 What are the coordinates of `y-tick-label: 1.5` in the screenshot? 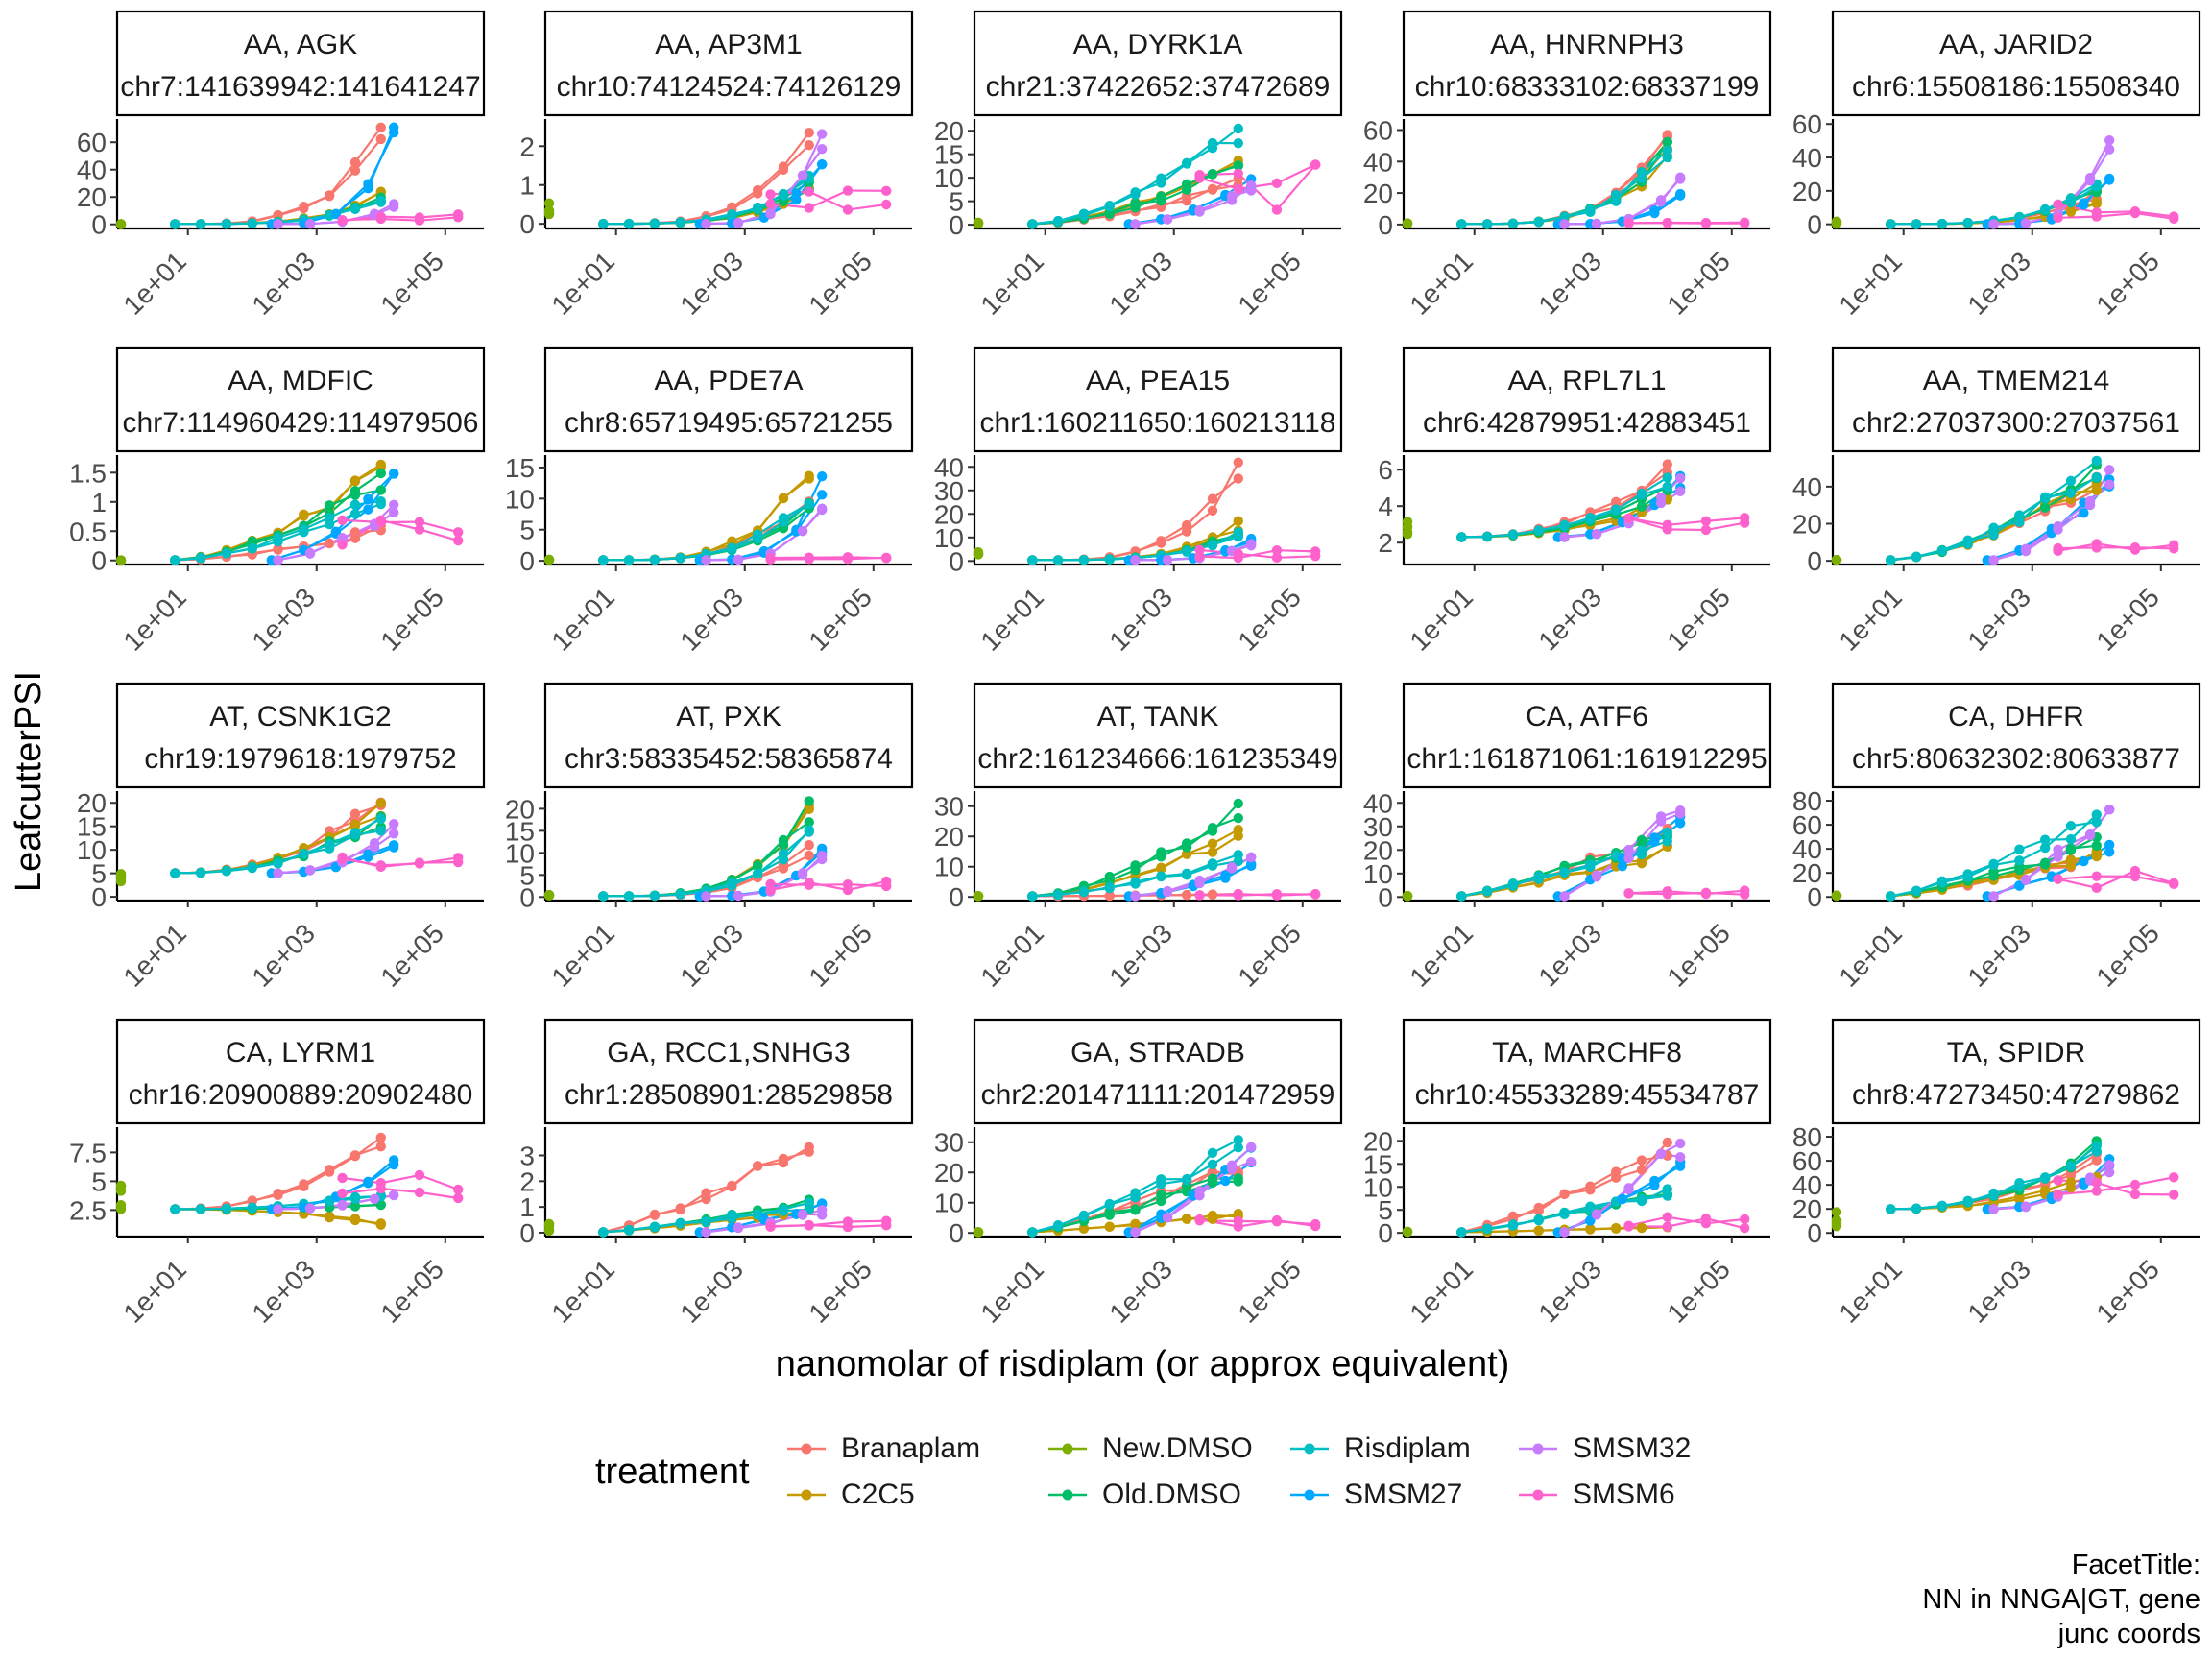 It's located at (88, 473).